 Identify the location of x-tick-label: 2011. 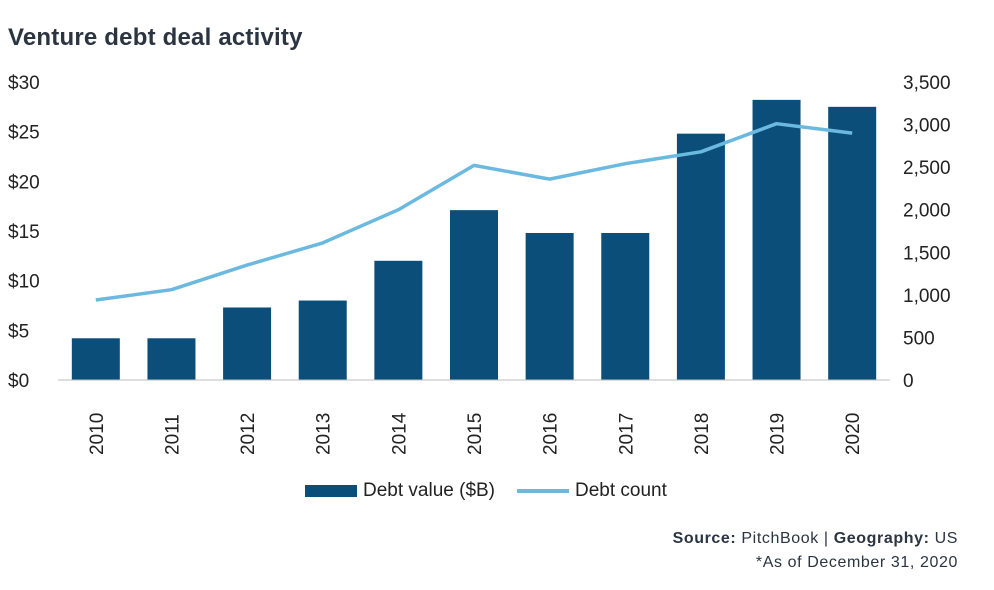
(172, 434).